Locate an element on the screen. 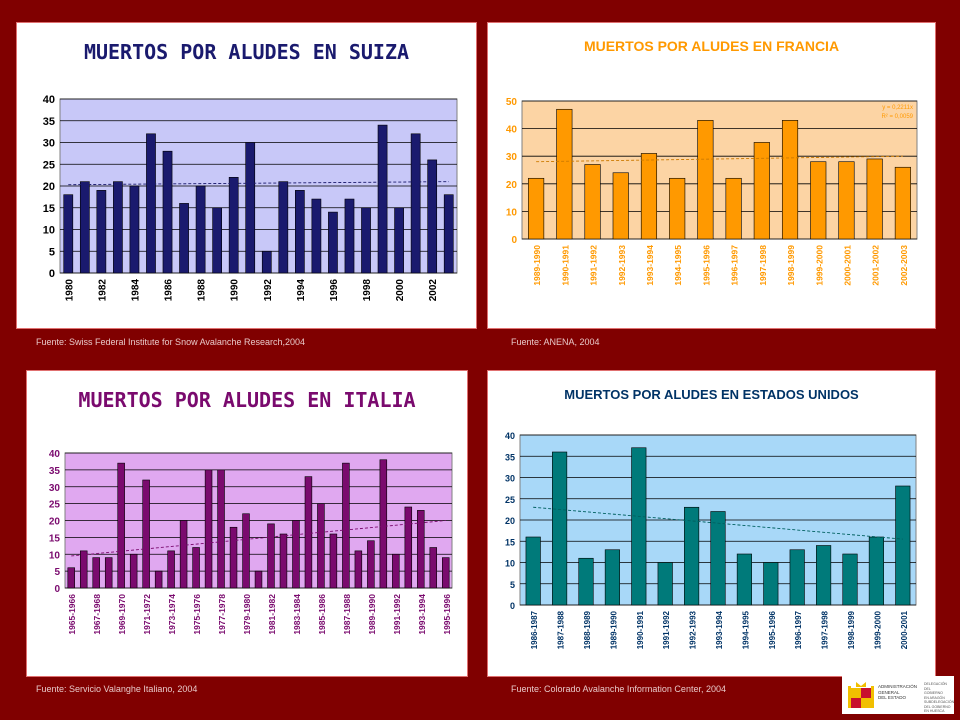  logo-main-text: ADMINISTRACIÓN GENERAL DEL ESTADO is located at coordinates (898, 692).